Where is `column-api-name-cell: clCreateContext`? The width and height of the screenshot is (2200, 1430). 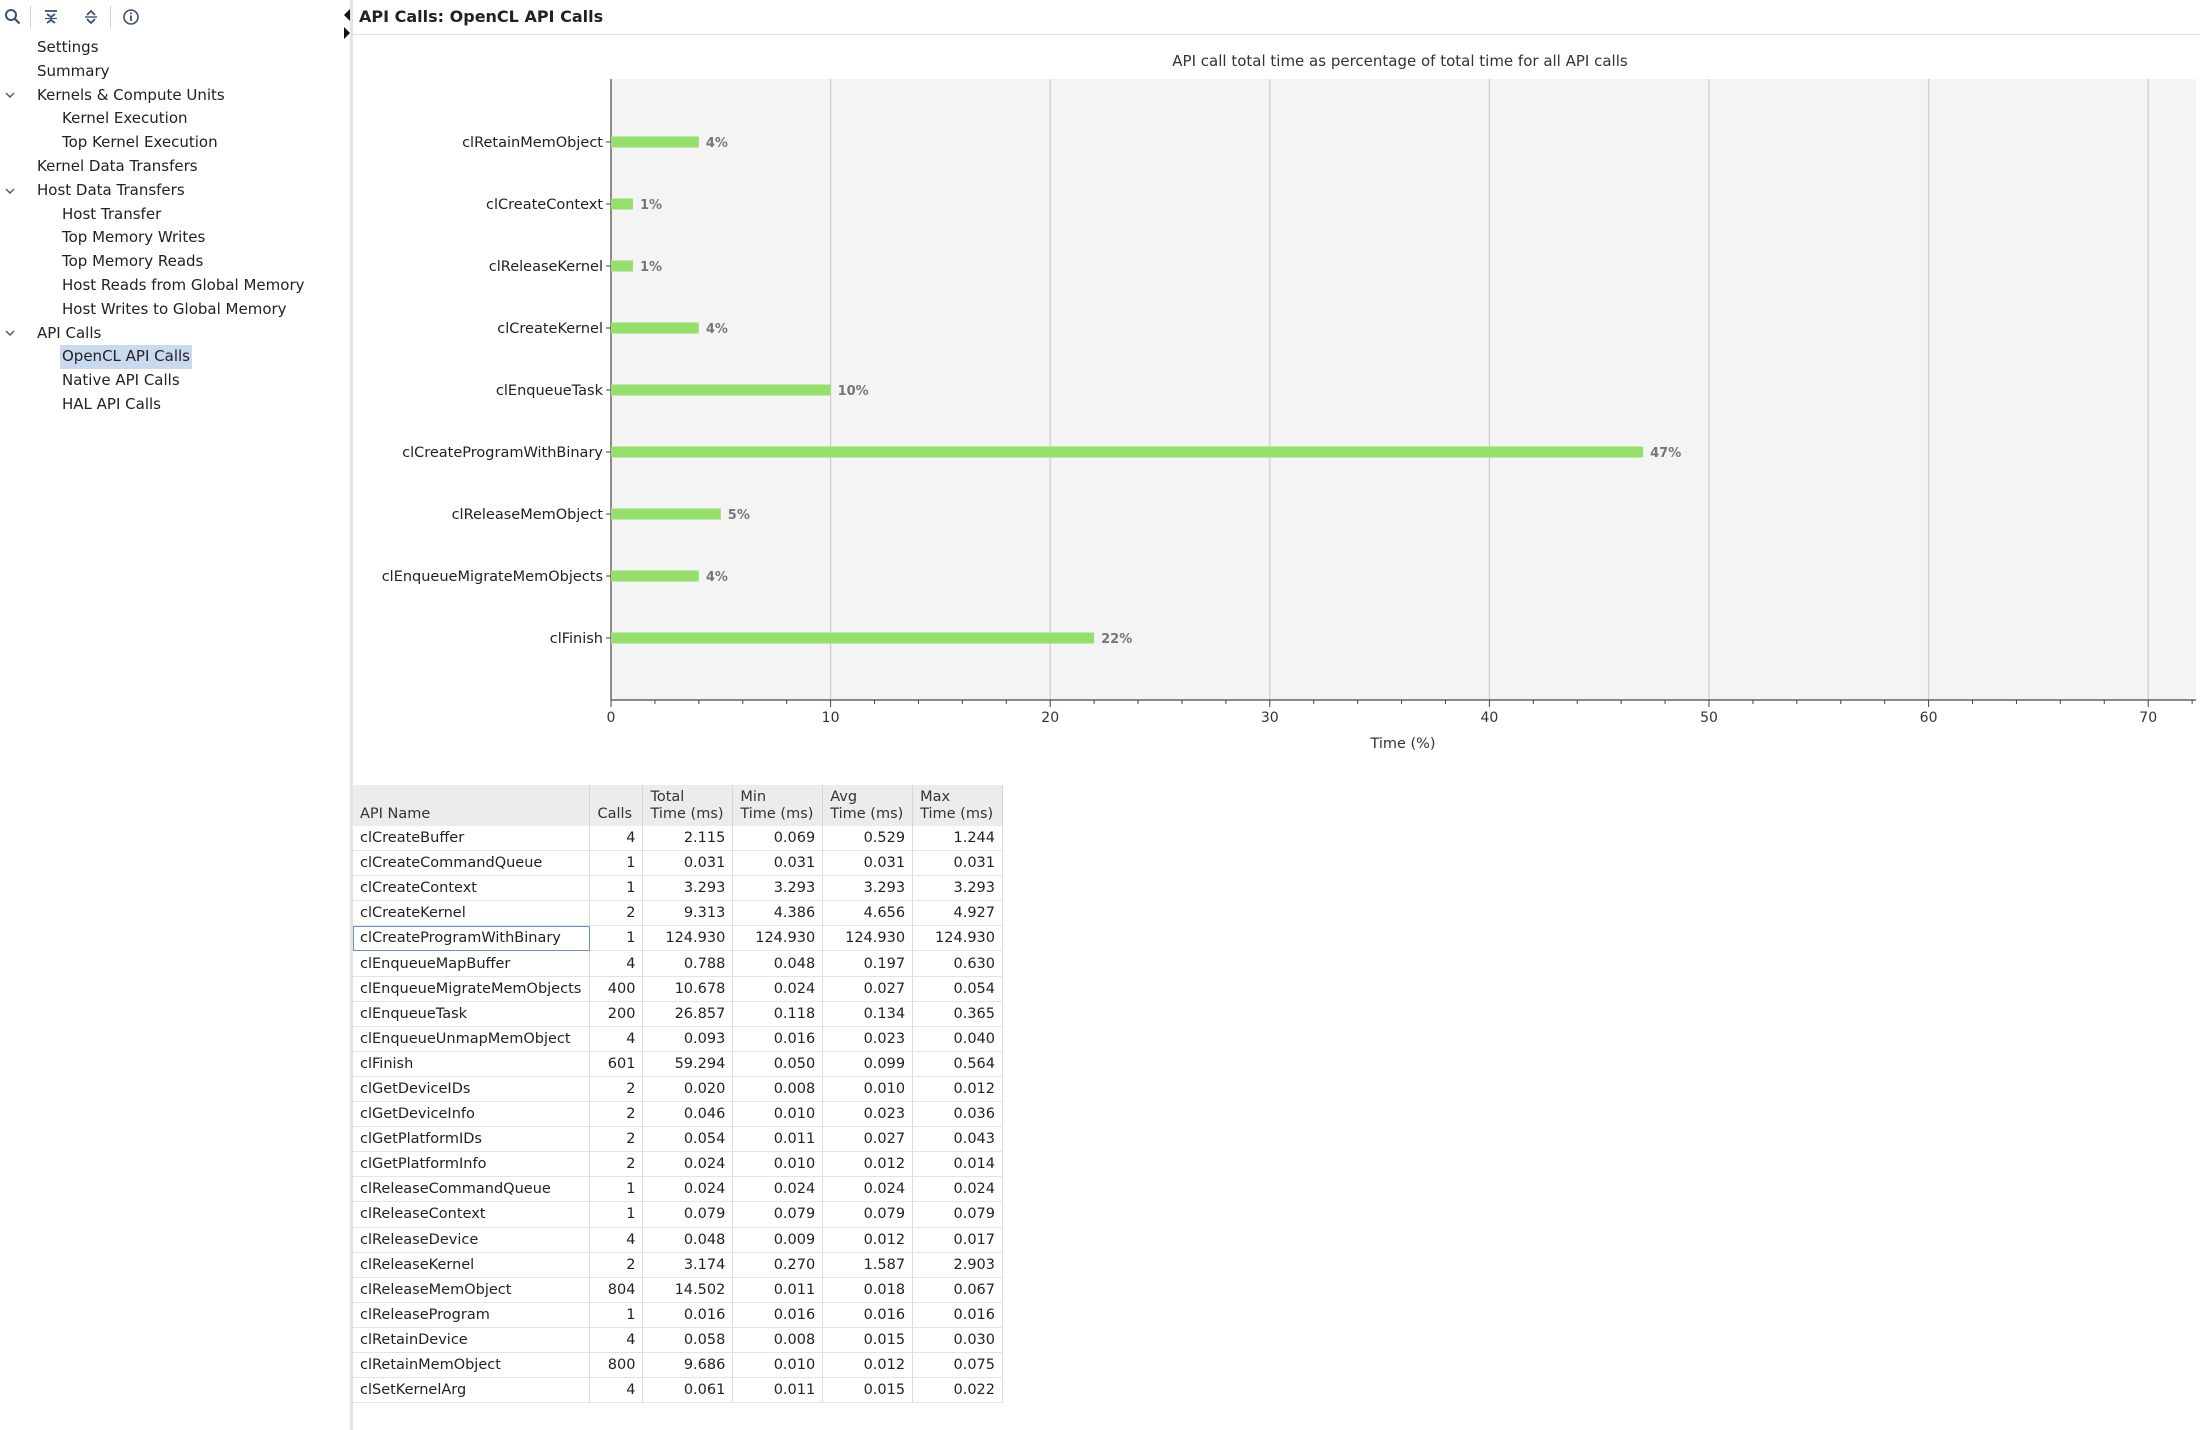 column-api-name-cell: clCreateContext is located at coordinates (472, 888).